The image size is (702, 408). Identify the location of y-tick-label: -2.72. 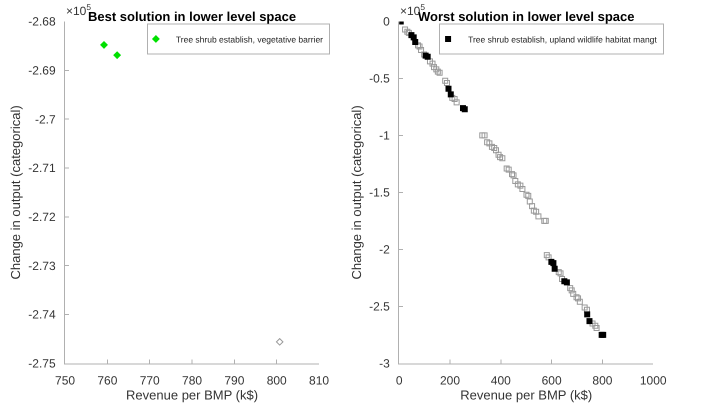
(42, 217).